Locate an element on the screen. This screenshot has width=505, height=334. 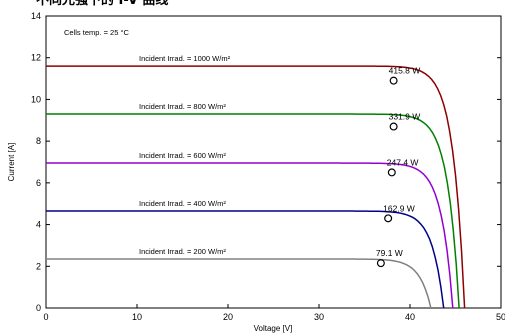
series-label: Incident Irrad. = 400 W/m² is located at coordinates (182, 203).